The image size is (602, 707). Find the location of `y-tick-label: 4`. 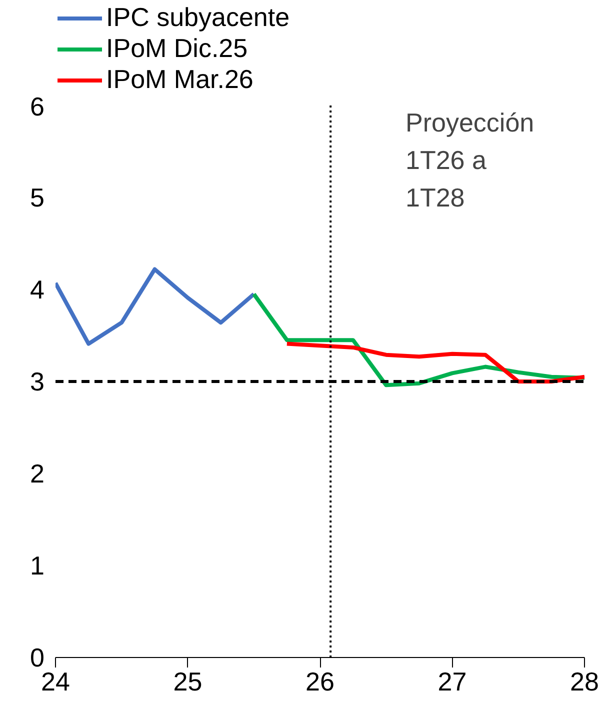

y-tick-label: 4 is located at coordinates (37, 289).